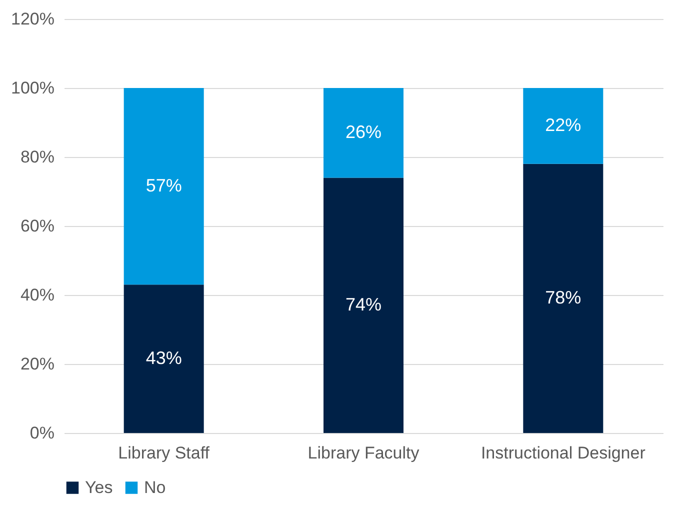  What do you see at coordinates (37, 157) in the screenshot?
I see `y-tick-label: 80%` at bounding box center [37, 157].